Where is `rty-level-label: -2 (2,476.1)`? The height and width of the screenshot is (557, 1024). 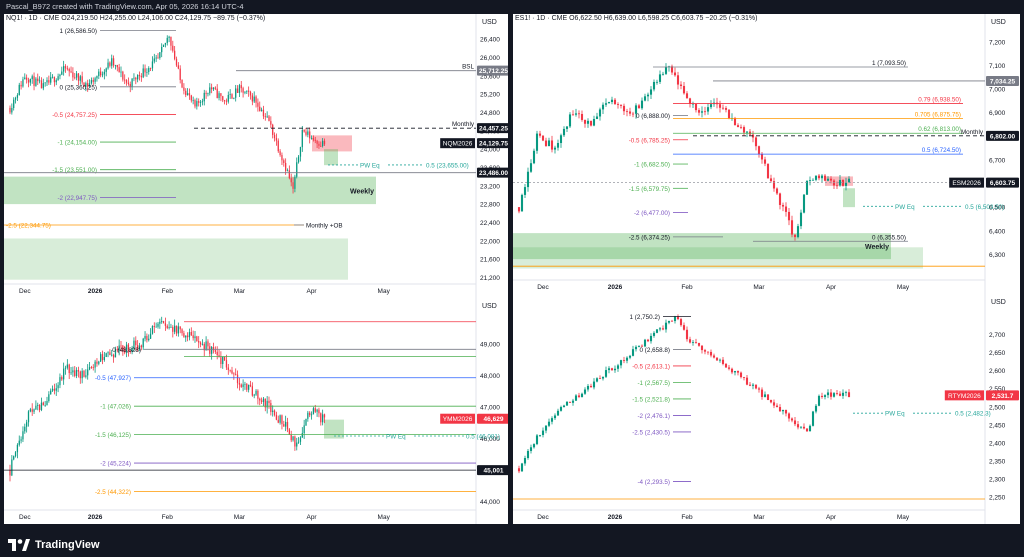
rty-level-label: -2 (2,476.1) is located at coordinates (653, 416).